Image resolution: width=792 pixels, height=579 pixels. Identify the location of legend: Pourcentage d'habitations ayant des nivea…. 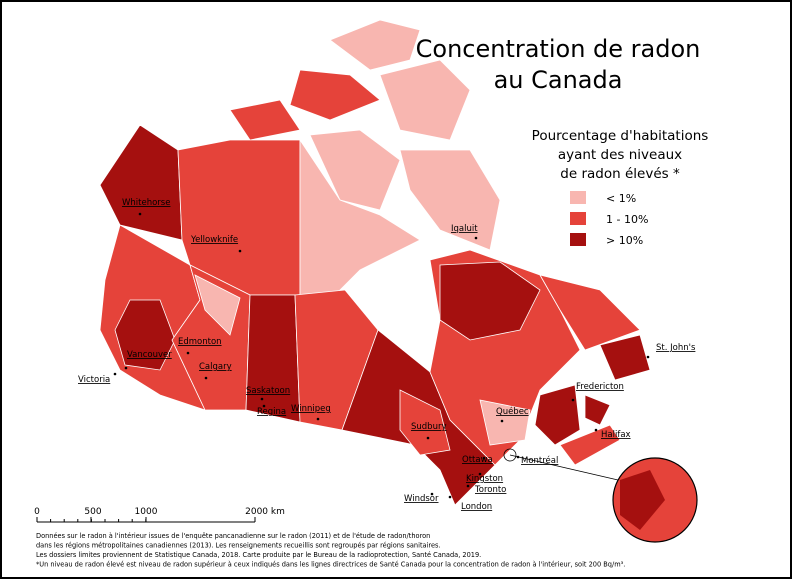
(620, 187).